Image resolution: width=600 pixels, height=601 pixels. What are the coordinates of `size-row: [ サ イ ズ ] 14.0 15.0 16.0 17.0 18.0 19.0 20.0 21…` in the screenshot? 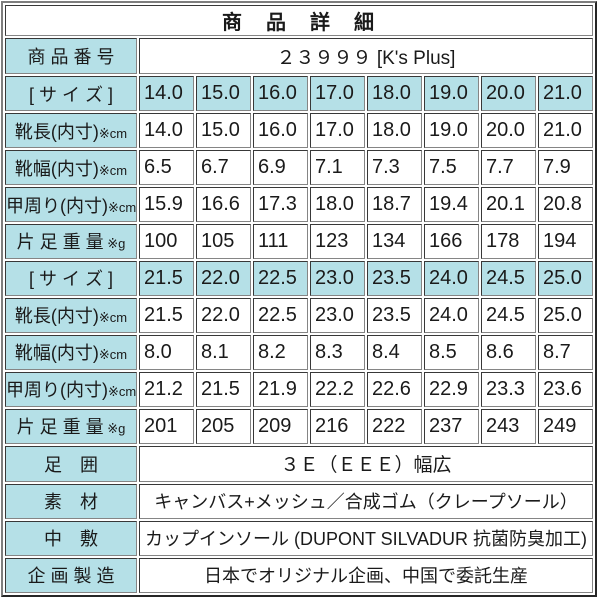 It's located at (299, 94).